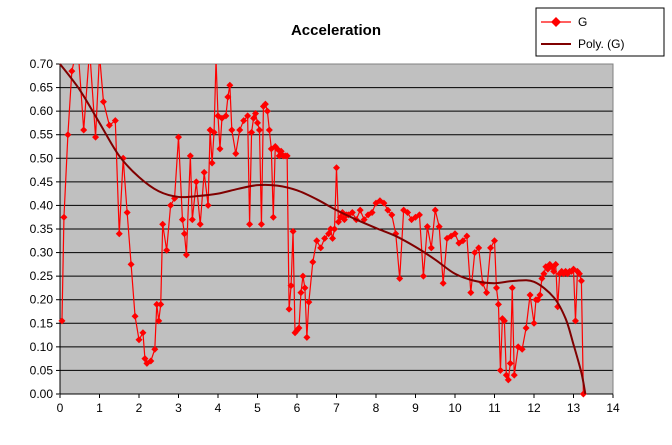  Describe the element at coordinates (415, 408) in the screenshot. I see `x-tick-label: 9` at that location.